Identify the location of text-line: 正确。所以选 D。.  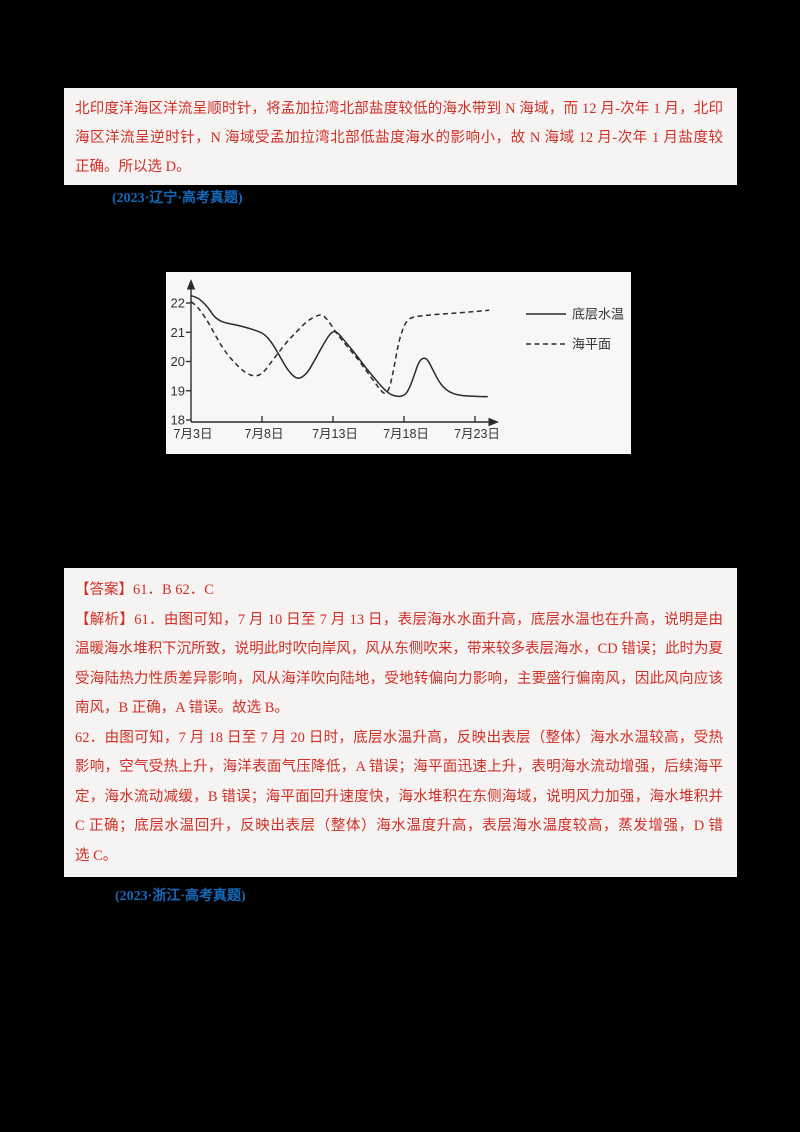
(133, 167).